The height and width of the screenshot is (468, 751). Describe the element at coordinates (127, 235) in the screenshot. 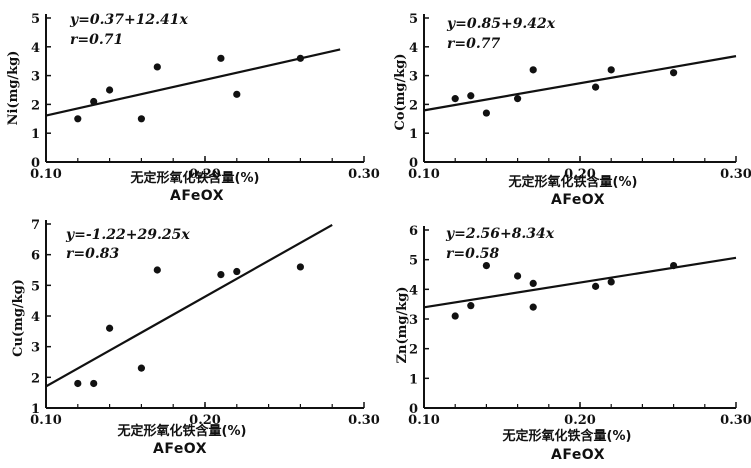

I see `regression-equation: y=-1.22+29.25x` at that location.